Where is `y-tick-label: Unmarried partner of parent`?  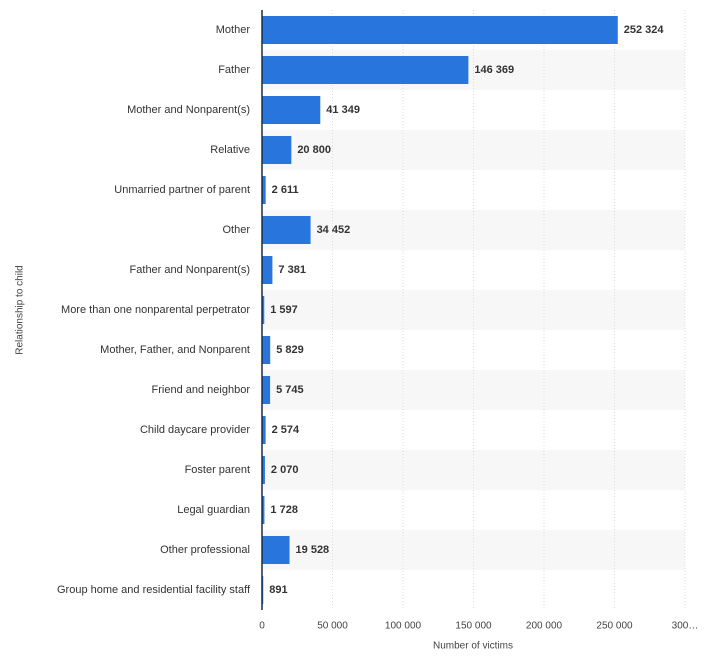
y-tick-label: Unmarried partner of parent is located at coordinates (182, 190).